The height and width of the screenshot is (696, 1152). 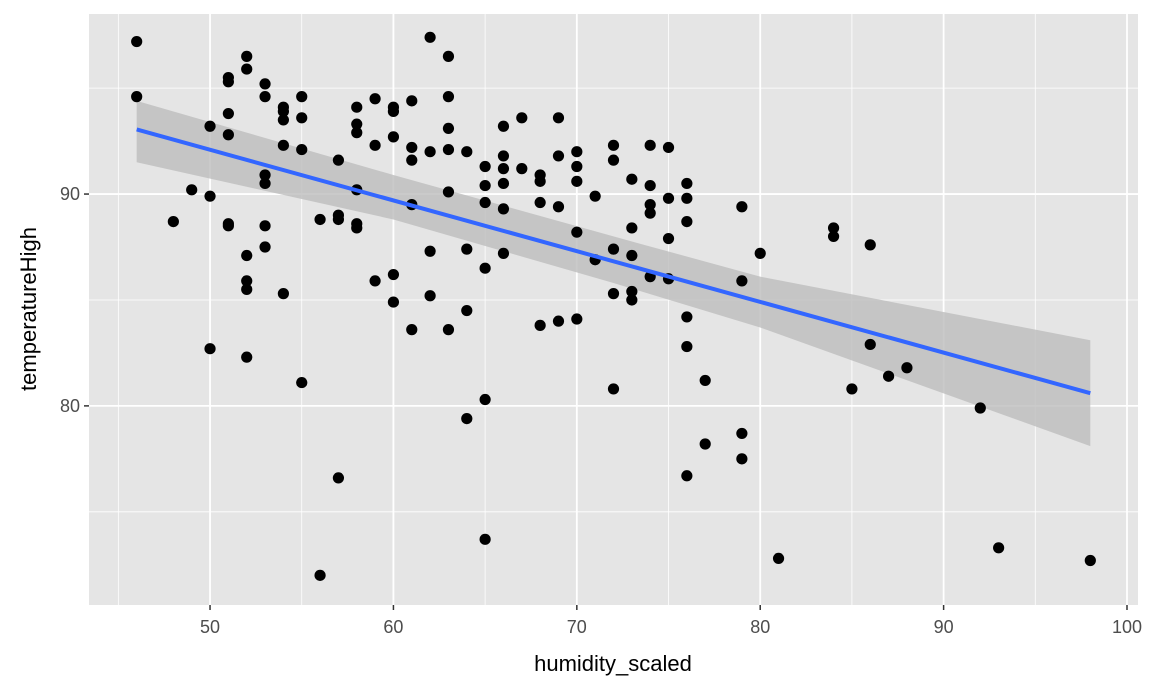 What do you see at coordinates (671, 621) in the screenshot?
I see `x-axis: 50 60 70 80 90 100` at bounding box center [671, 621].